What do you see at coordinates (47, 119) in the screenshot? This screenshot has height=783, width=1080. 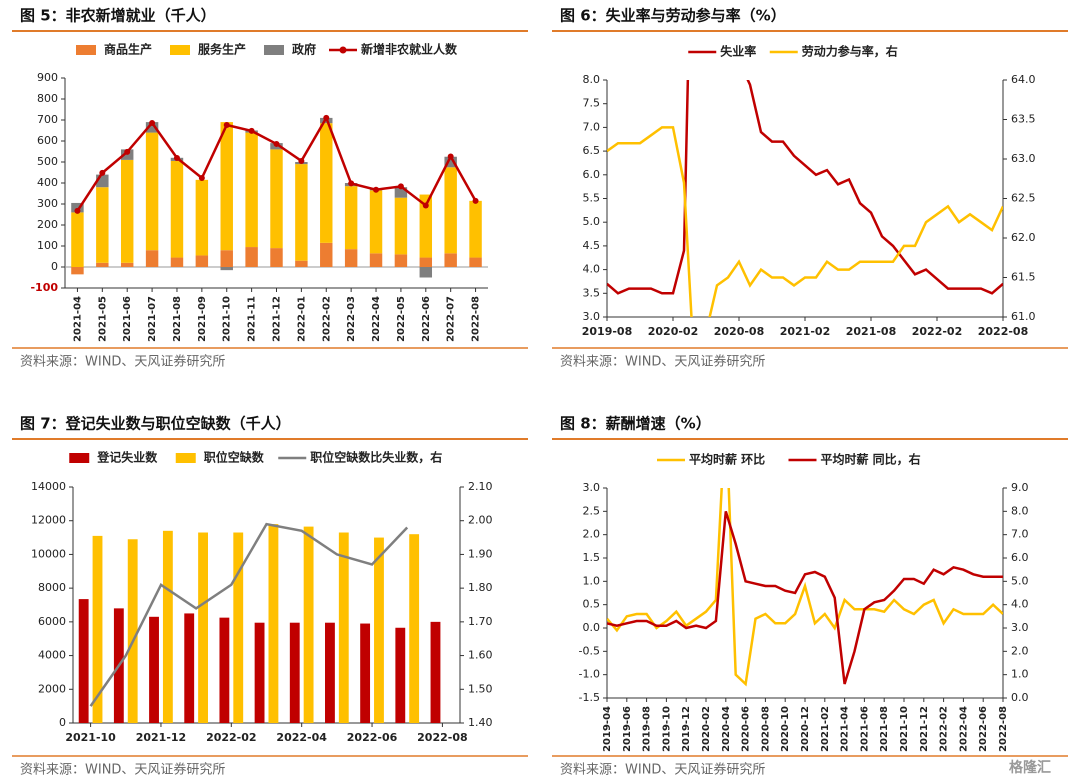 I see `y-tick-label: 700` at bounding box center [47, 119].